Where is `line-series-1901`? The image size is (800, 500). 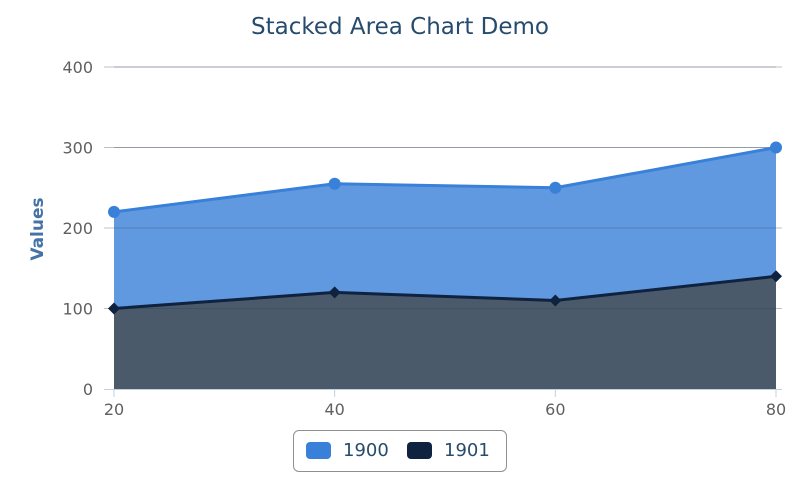
line-series-1901 is located at coordinates (445, 292).